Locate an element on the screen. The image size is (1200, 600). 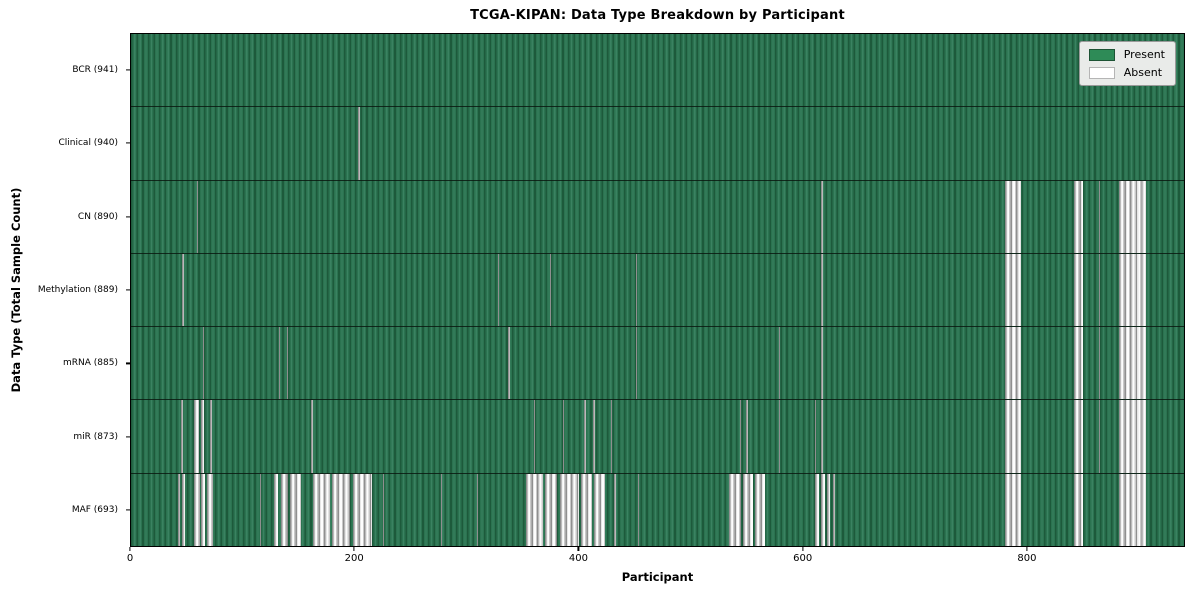
legend-label-absent: Absent is located at coordinates (1143, 72).